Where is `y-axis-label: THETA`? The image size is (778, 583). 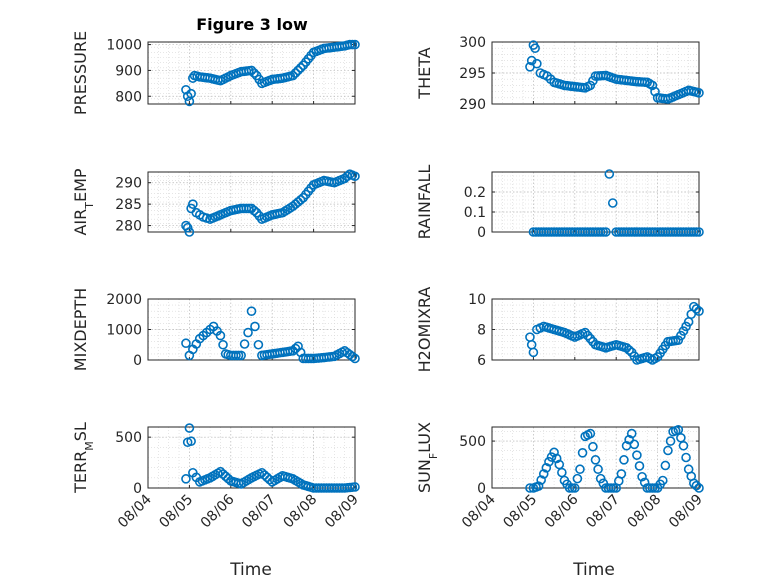 y-axis-label: THETA is located at coordinates (424, 73).